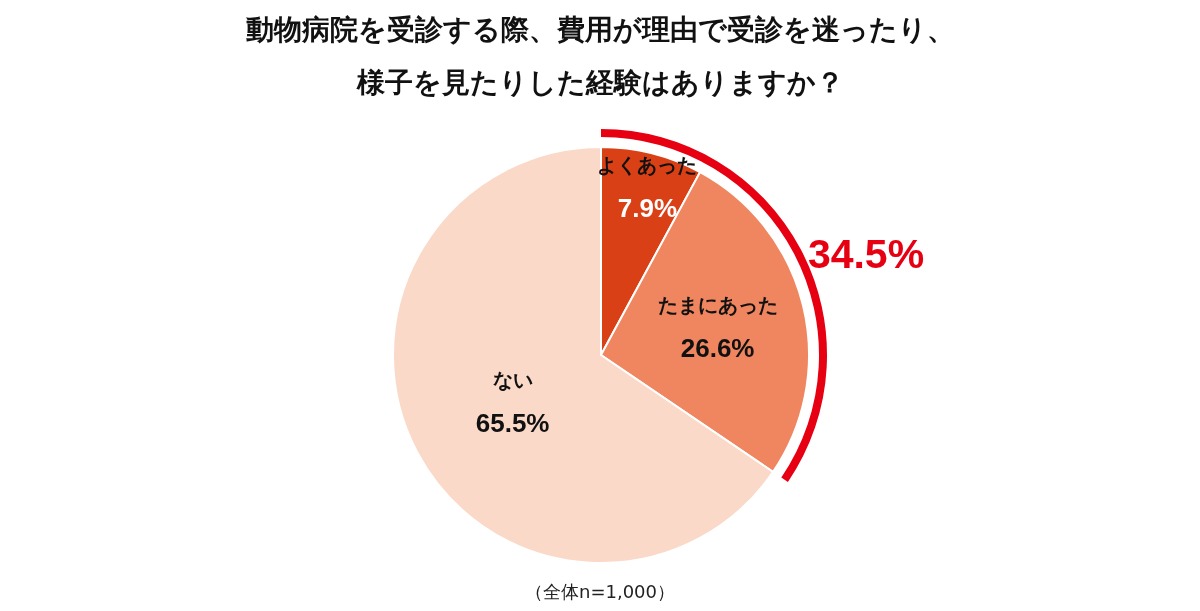 The image size is (1200, 611). What do you see at coordinates (647, 208) in the screenshot?
I see `data-label: 7.9%` at bounding box center [647, 208].